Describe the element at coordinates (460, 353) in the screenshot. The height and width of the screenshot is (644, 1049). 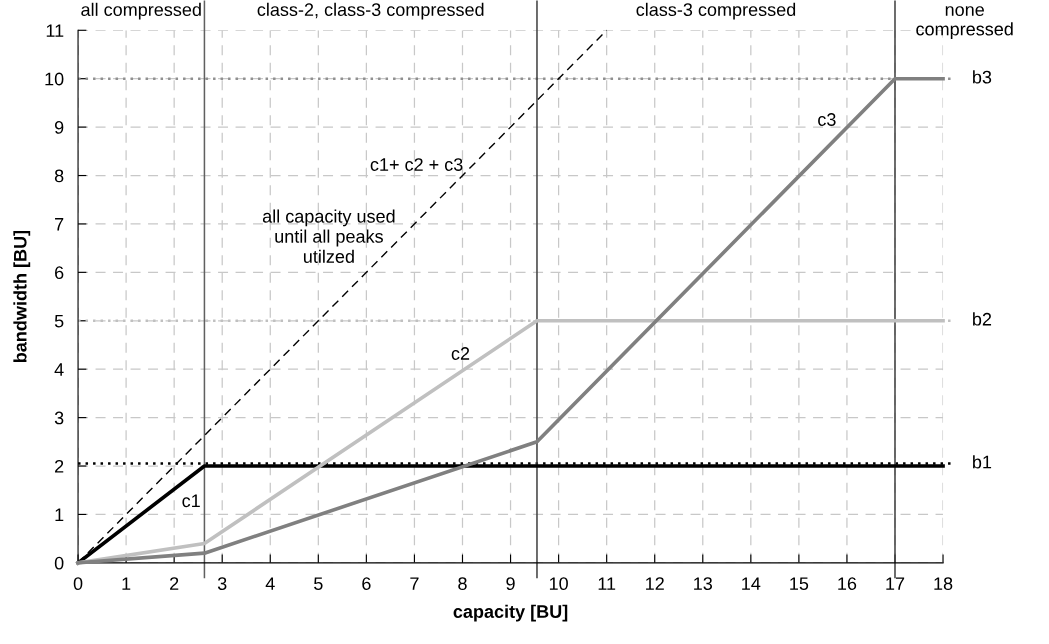
I see `series-label: c2` at that location.